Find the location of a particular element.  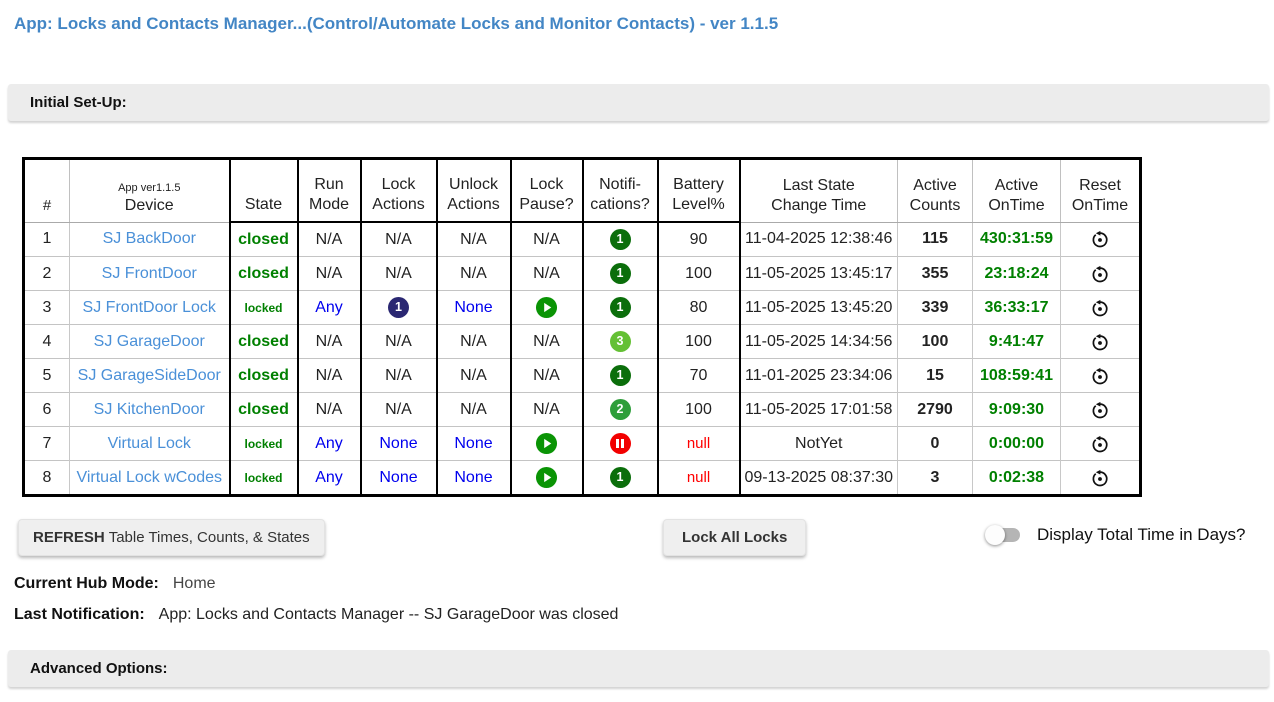

col-header-run-mode: Run Mode is located at coordinates (328, 190).